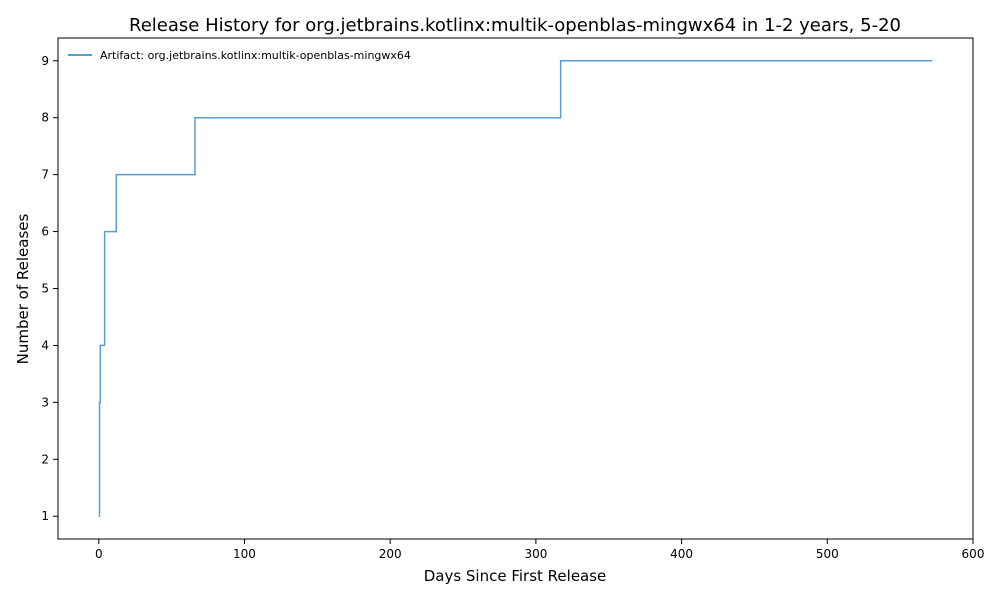 This screenshot has width=1000, height=600. I want to click on x-tick-label: 400, so click(681, 554).